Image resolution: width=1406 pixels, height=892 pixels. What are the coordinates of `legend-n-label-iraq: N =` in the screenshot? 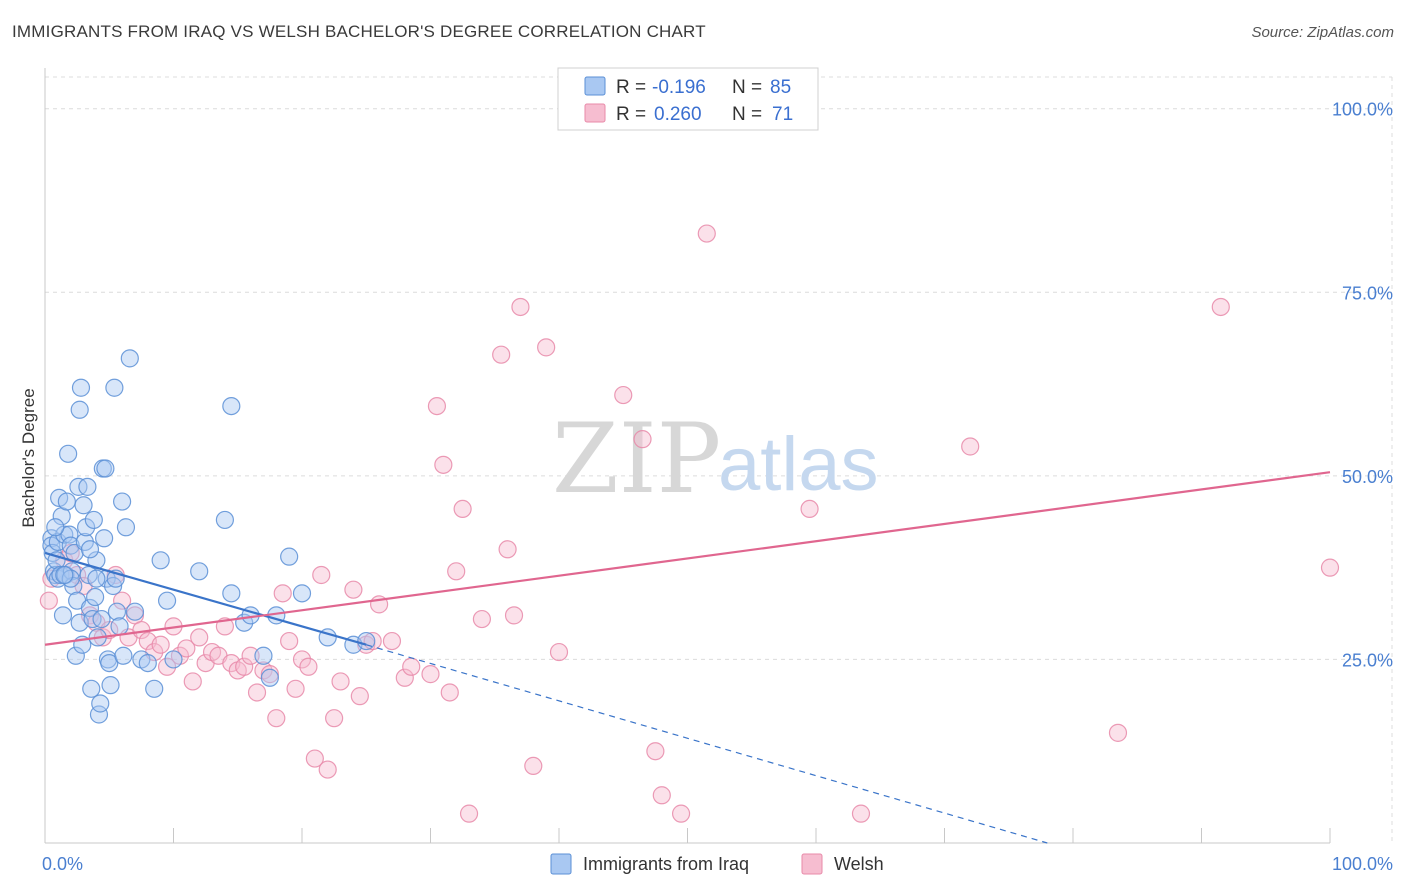 It's located at (747, 87).